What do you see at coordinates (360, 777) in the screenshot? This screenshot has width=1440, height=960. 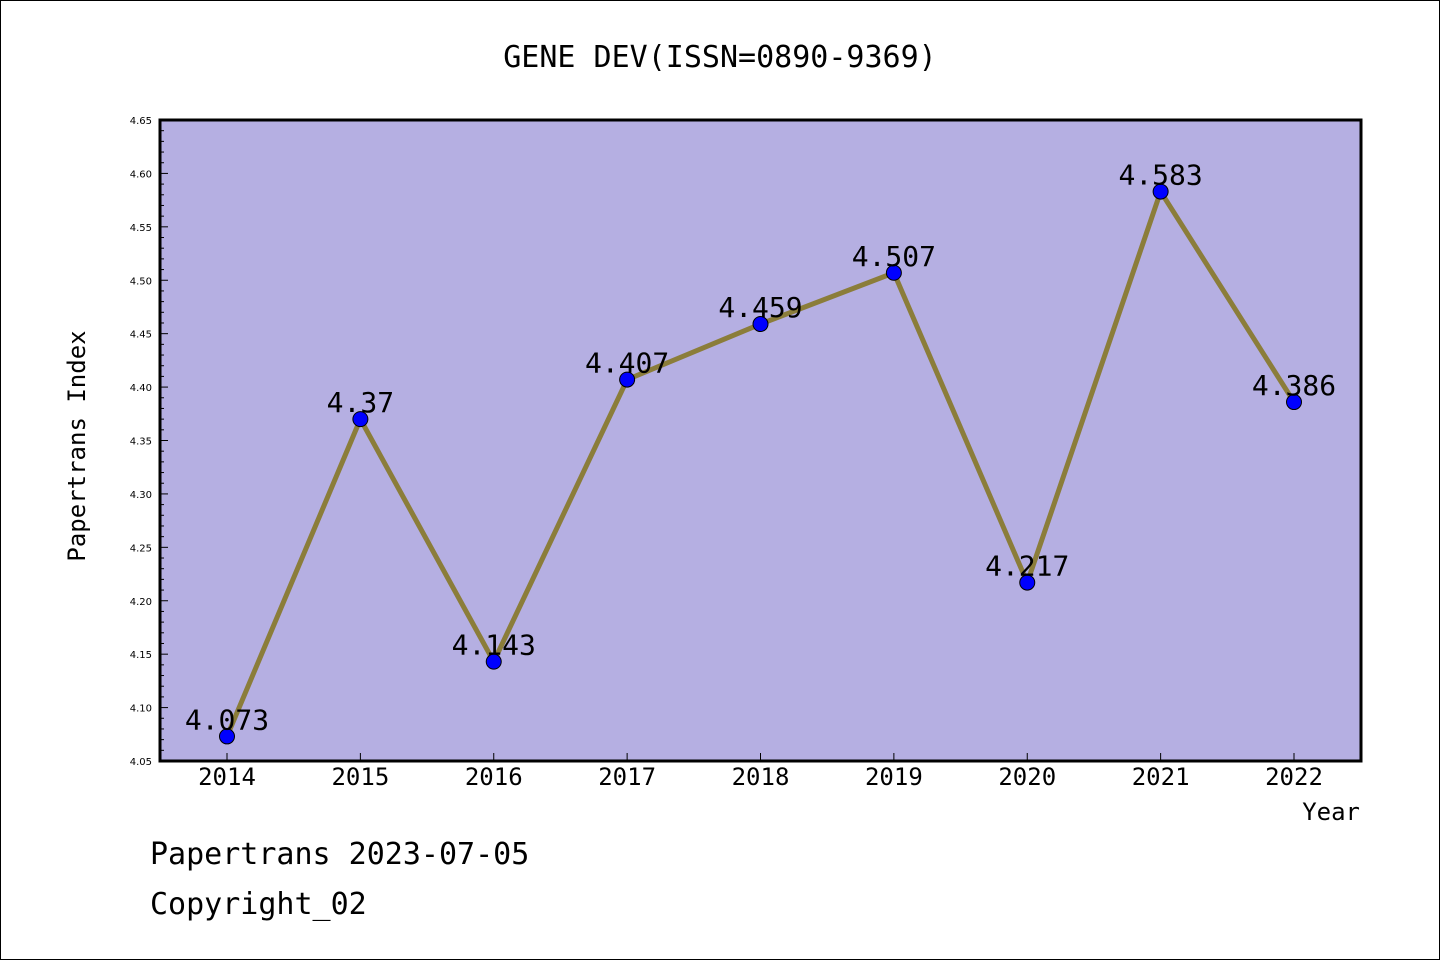 I see `x-tick-label: 2015` at bounding box center [360, 777].